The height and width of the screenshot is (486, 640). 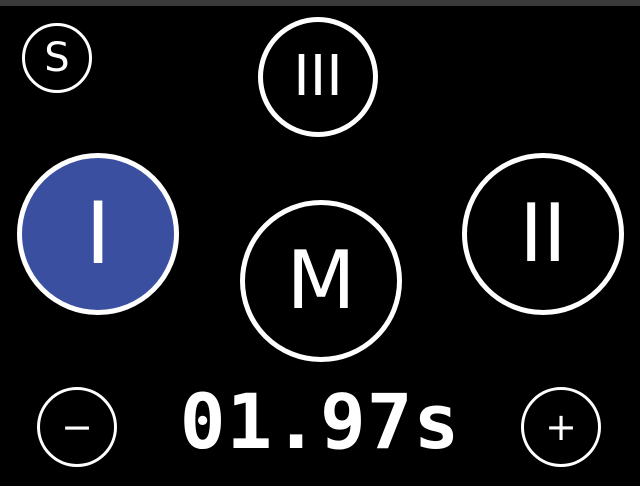 I want to click on increase-button: +, so click(x=561, y=427).